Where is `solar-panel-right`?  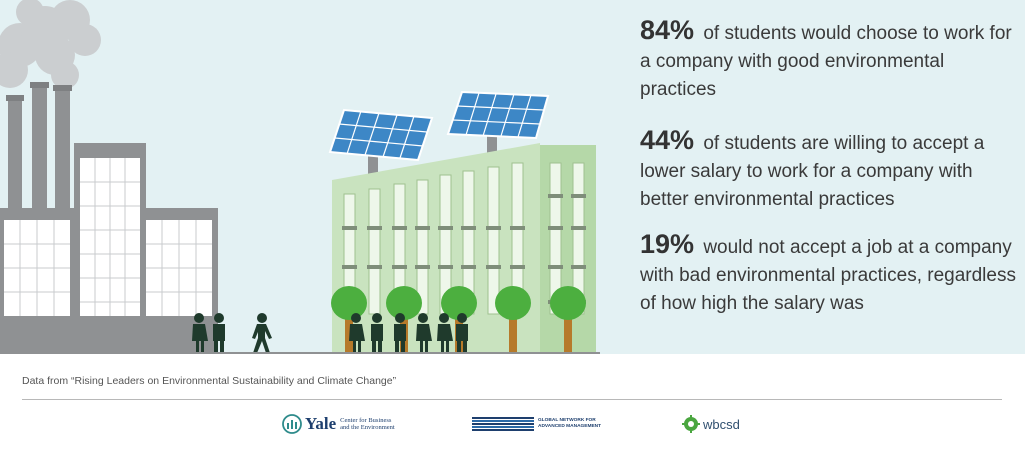 solar-panel-right is located at coordinates (498, 123).